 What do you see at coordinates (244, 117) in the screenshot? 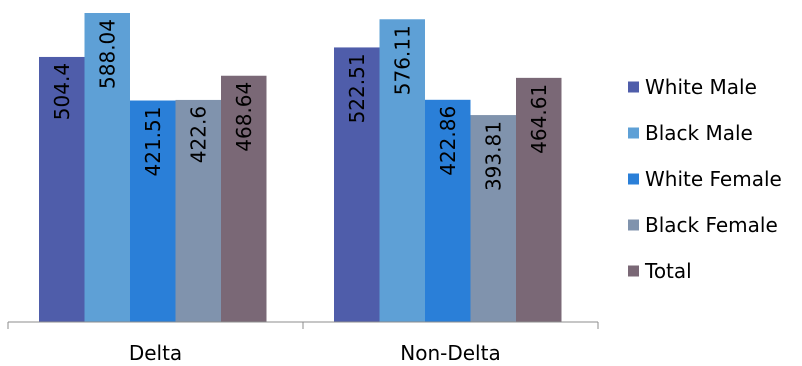
I see `data-label: 468.64` at bounding box center [244, 117].